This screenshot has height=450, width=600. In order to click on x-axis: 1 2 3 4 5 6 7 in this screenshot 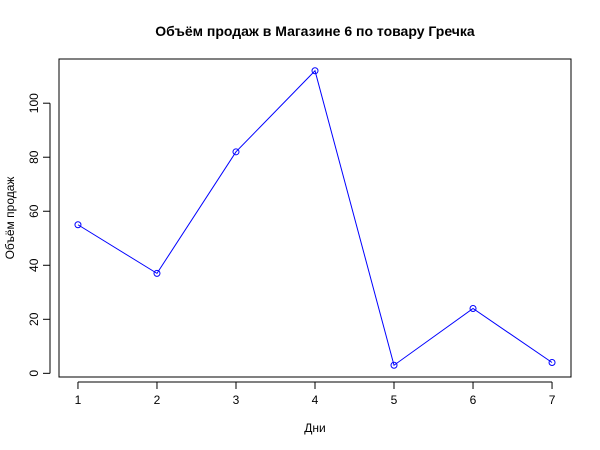, I will do `click(315, 394)`.